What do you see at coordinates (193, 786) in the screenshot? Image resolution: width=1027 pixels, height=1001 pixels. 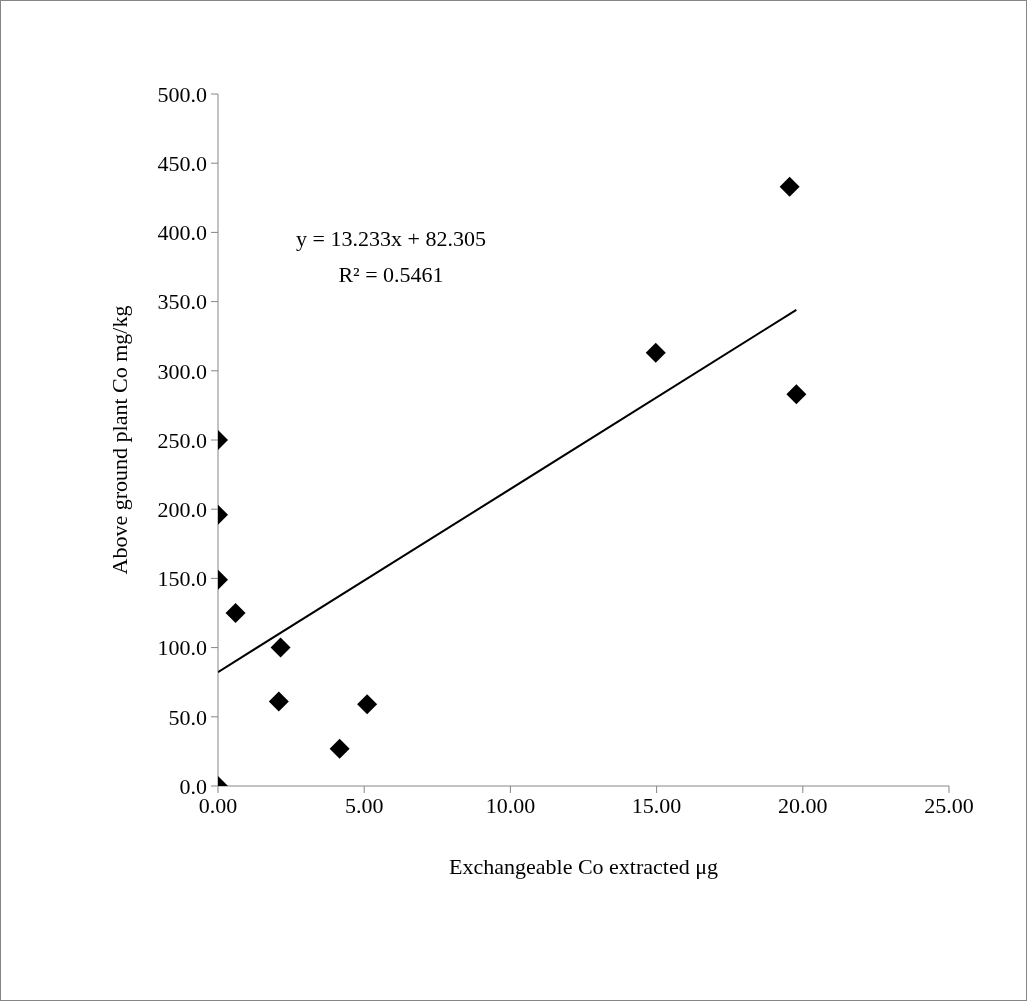 I see `y-tick-label: 0.0` at bounding box center [193, 786].